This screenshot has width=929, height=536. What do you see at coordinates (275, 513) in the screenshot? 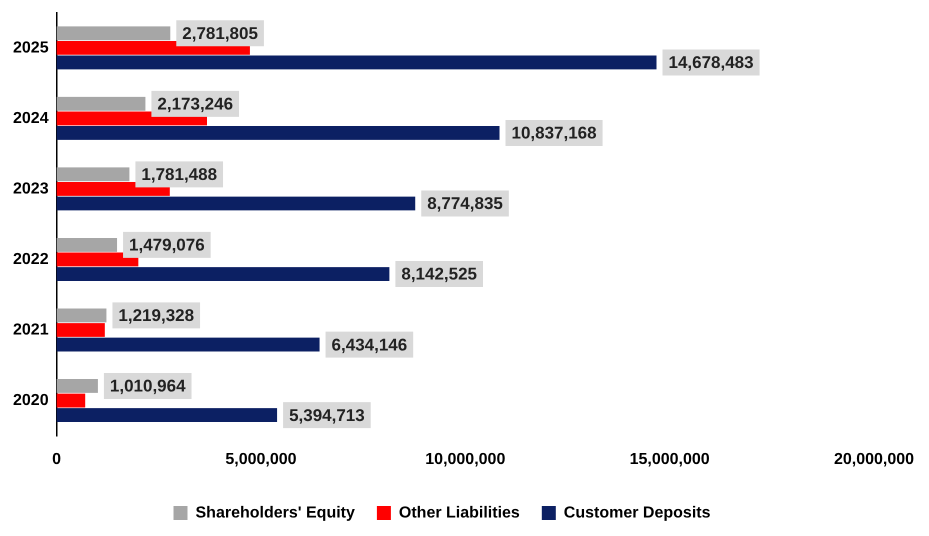
I see `legend-label: Shareholders' Equity` at bounding box center [275, 513].